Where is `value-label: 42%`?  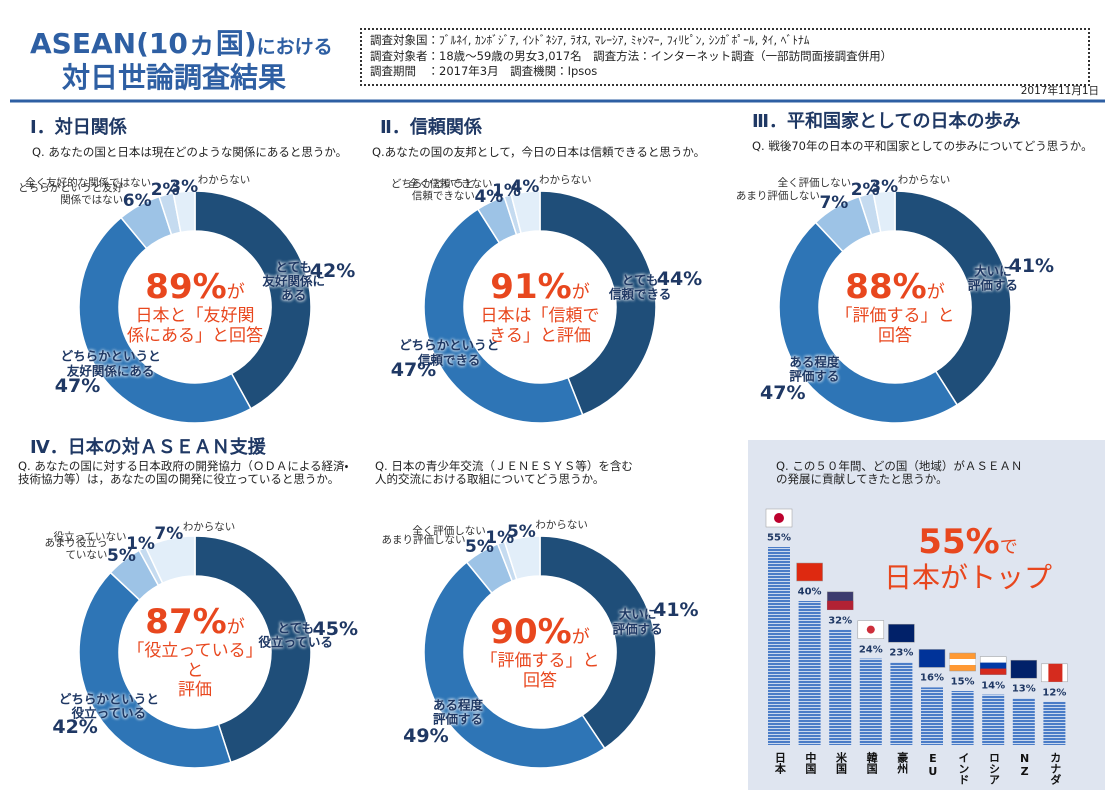 value-label: 42% is located at coordinates (75, 727).